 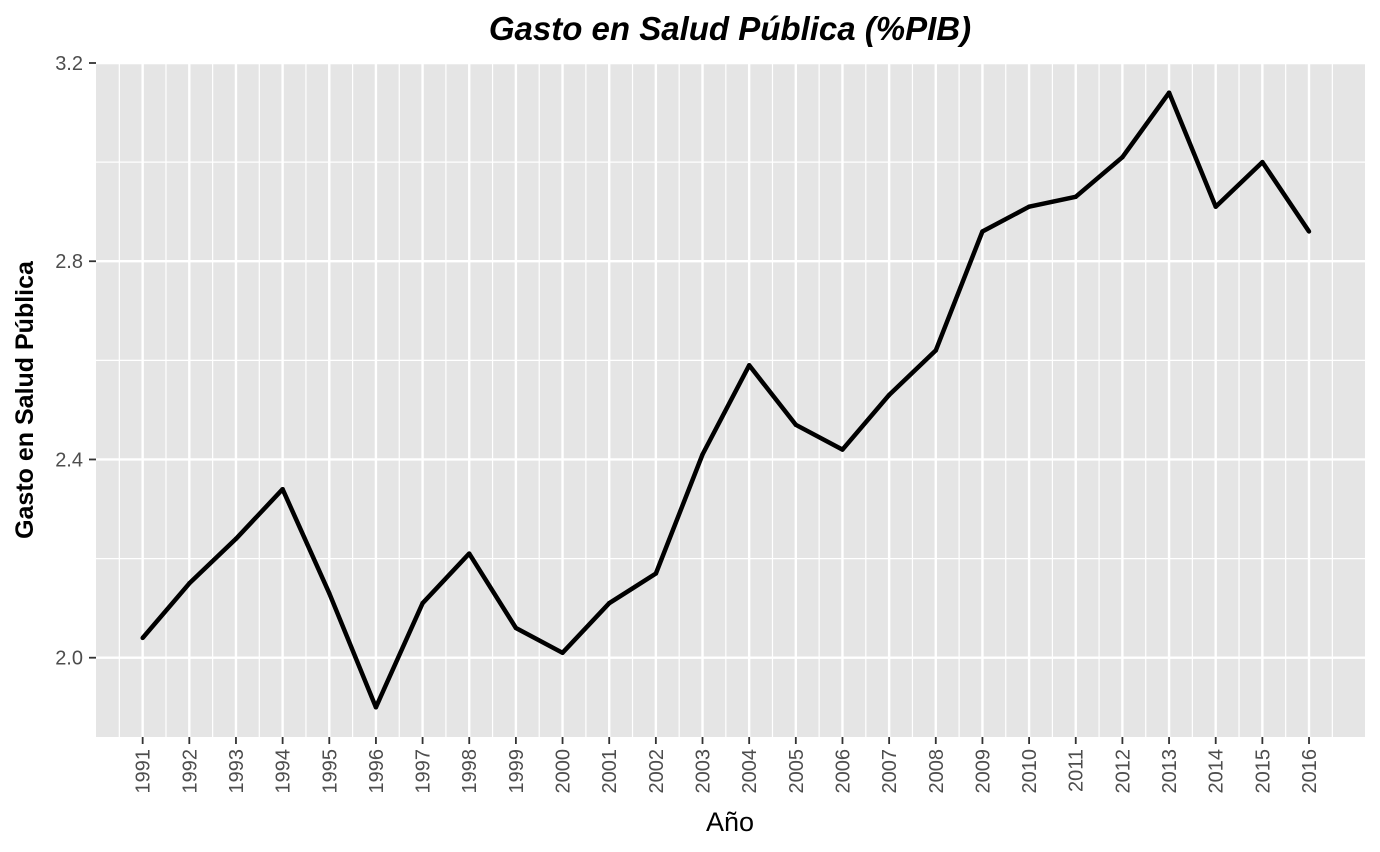 What do you see at coordinates (564, 771) in the screenshot?
I see `x-tick-label: 2000` at bounding box center [564, 771].